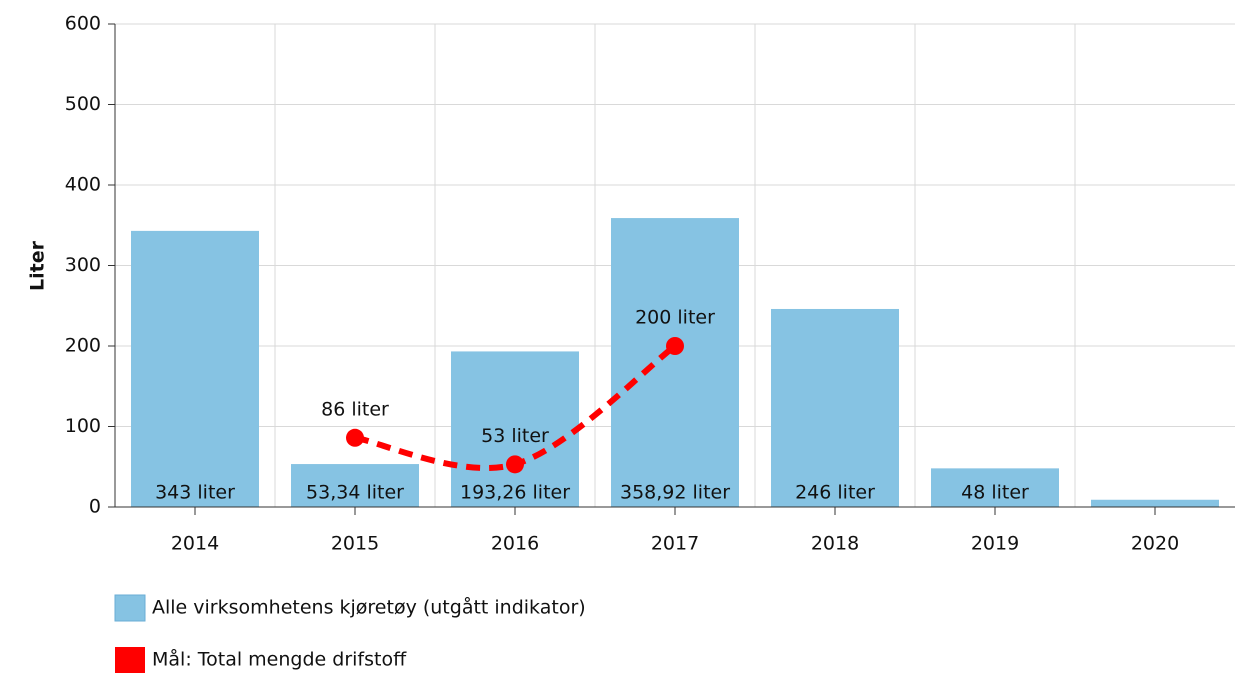 The height and width of the screenshot is (673, 1240). Describe the element at coordinates (83, 104) in the screenshot. I see `y-tick-label: 500` at that location.